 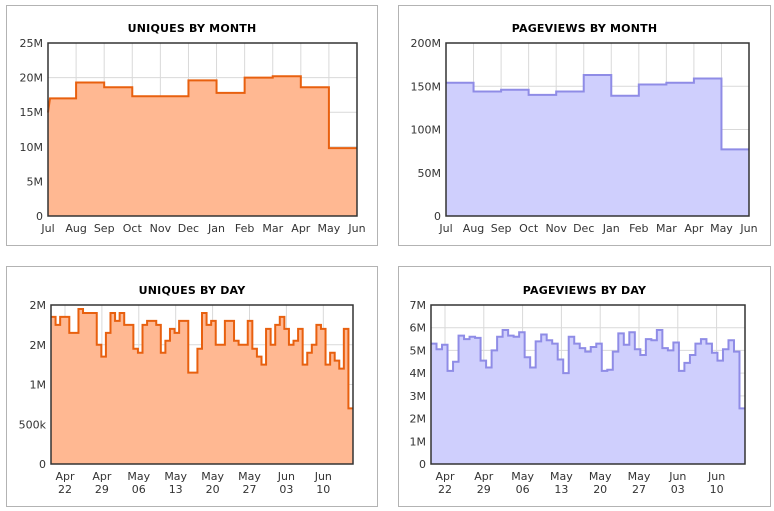 I want to click on y-tick-label: 4M, so click(x=418, y=373).